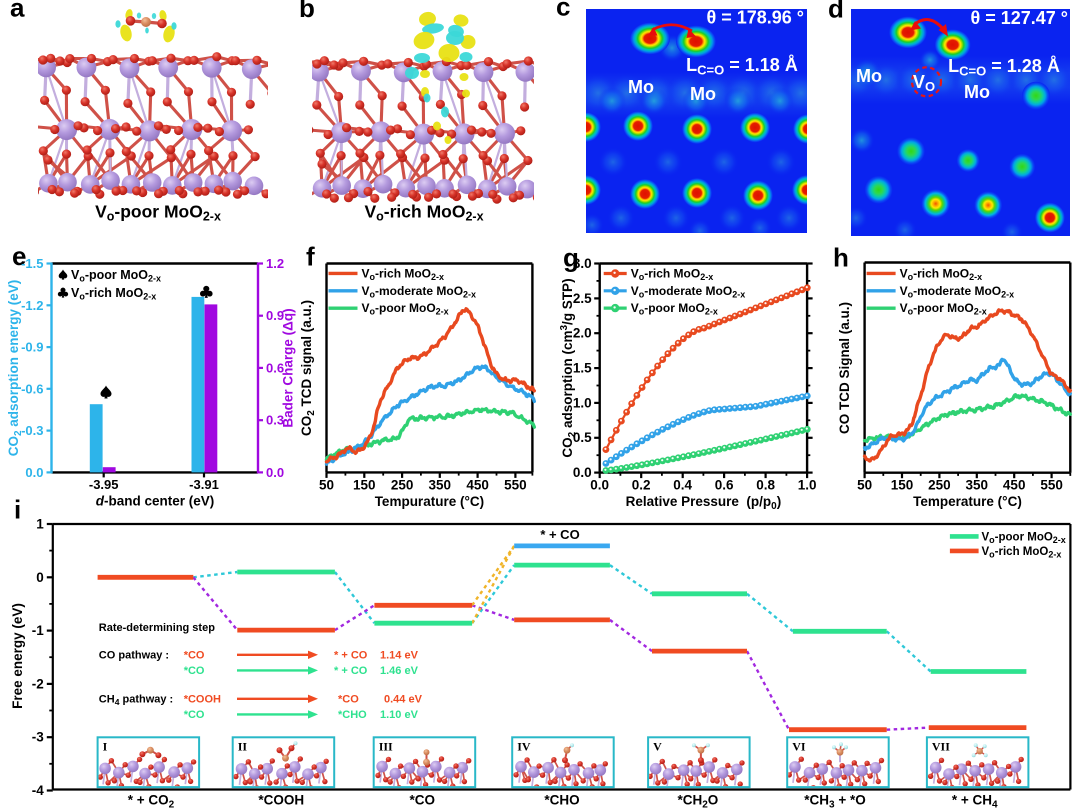 Image resolution: width=1080 pixels, height=810 pixels. Describe the element at coordinates (704, 503) in the screenshot. I see `svg-text: Relative Pressure (p/p0)` at that location.